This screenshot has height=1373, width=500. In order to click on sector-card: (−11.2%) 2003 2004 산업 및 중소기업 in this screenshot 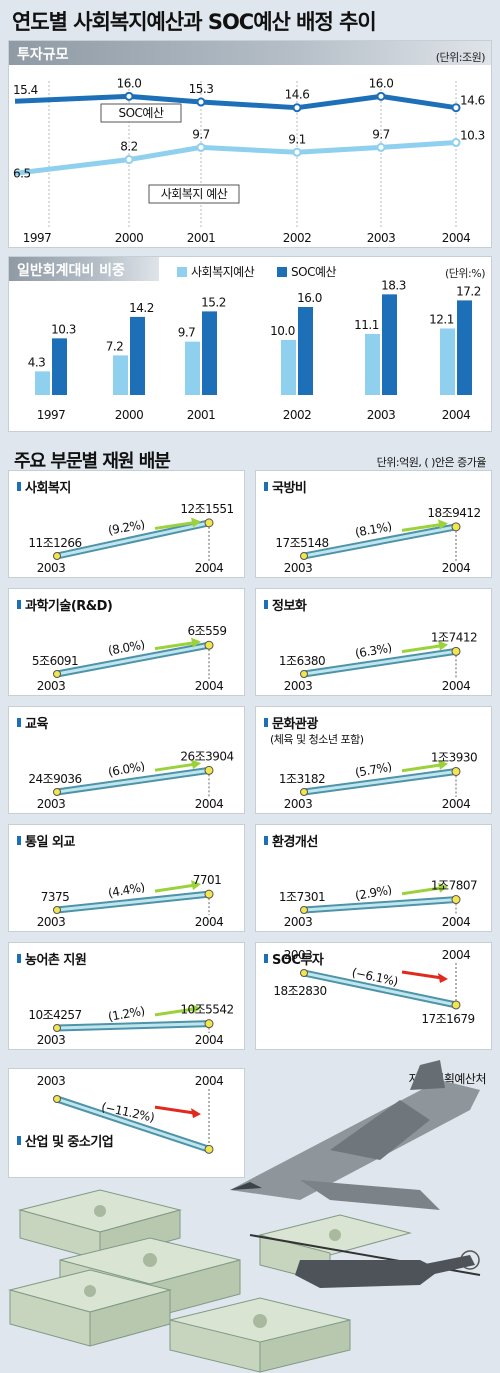, I will do `click(126, 1123)`.